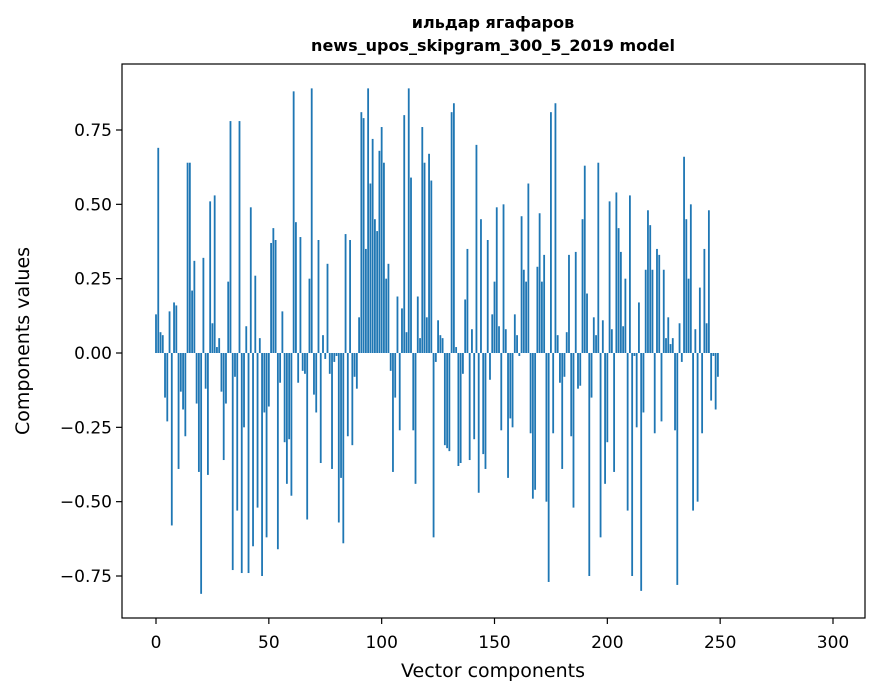  What do you see at coordinates (86, 577) in the screenshot?
I see `y-tick-label: −0.75` at bounding box center [86, 577].